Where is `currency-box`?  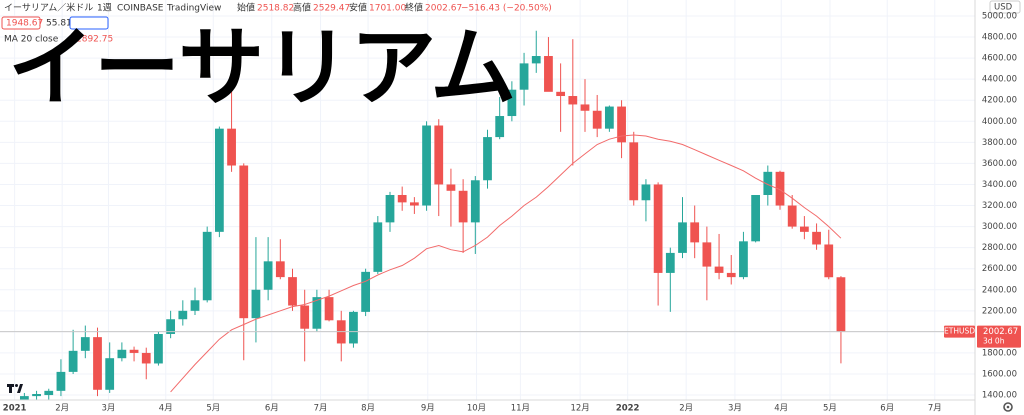 currency-box is located at coordinates (1005, 7).